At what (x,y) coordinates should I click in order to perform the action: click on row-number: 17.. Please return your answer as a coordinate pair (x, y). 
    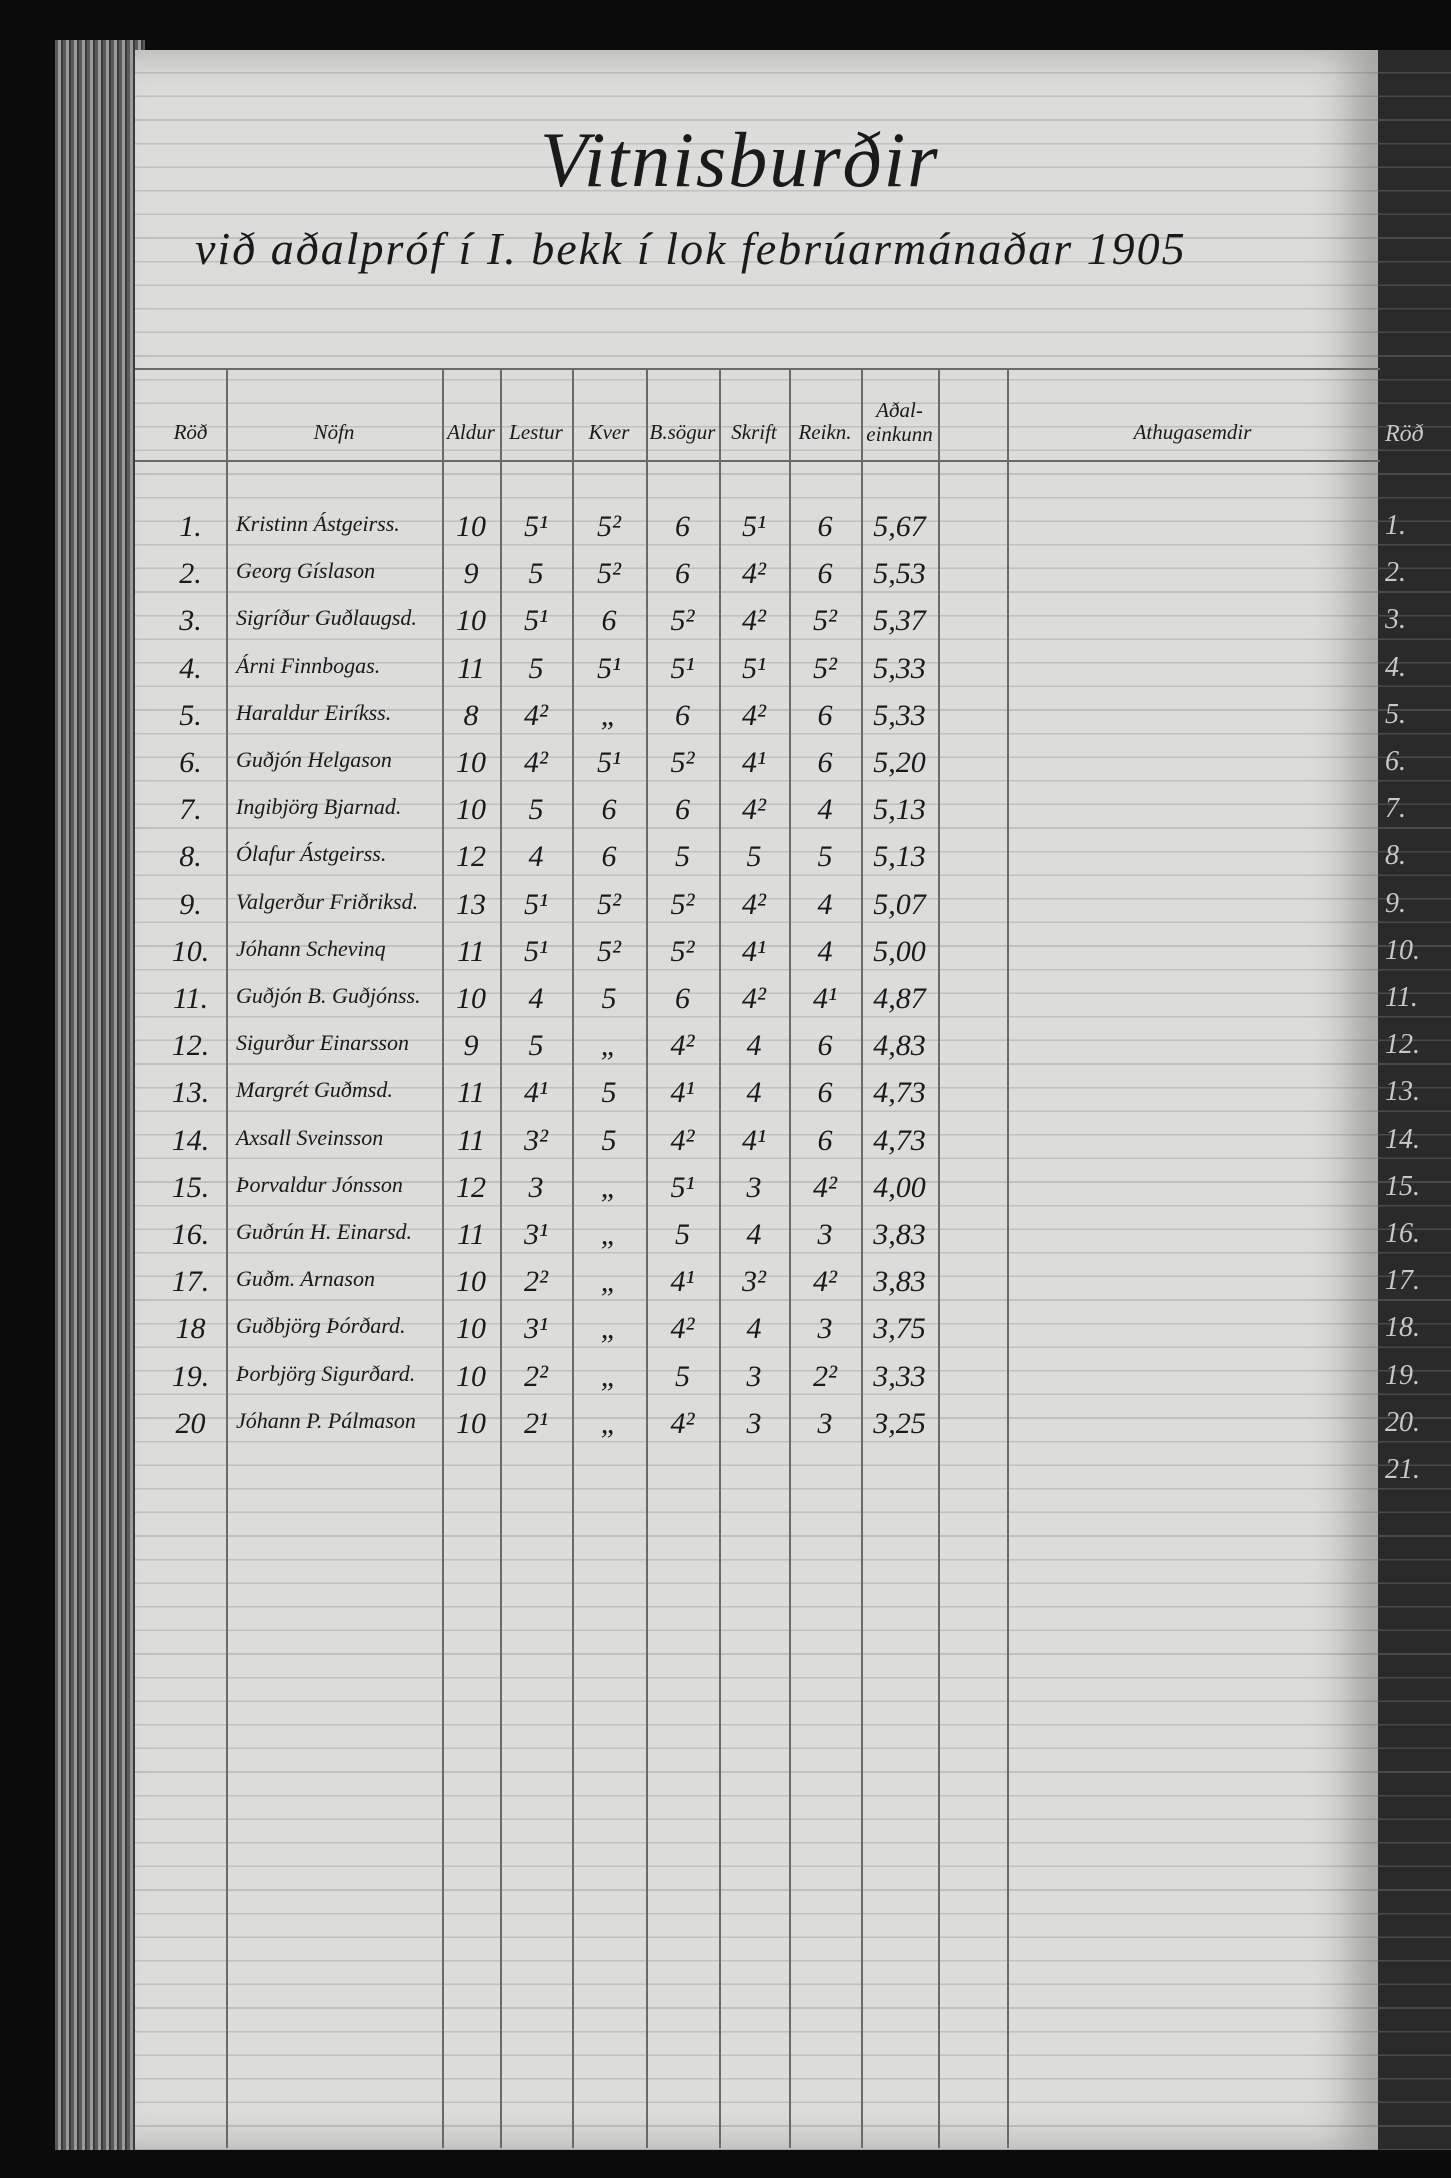
    Looking at the image, I should click on (190, 1282).